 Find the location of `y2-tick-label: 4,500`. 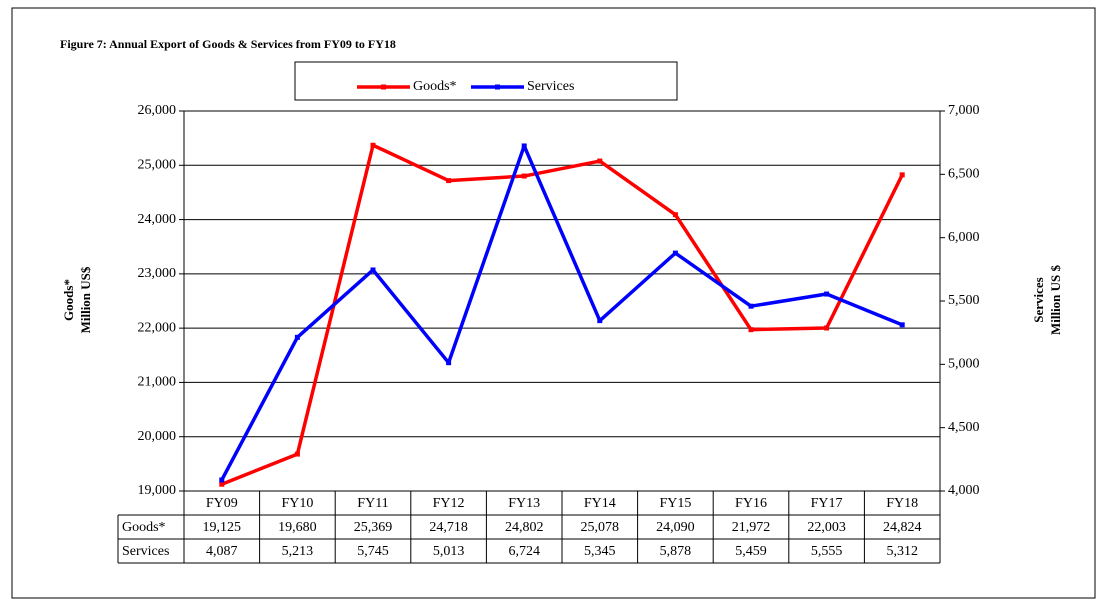

y2-tick-label: 4,500 is located at coordinates (964, 427).